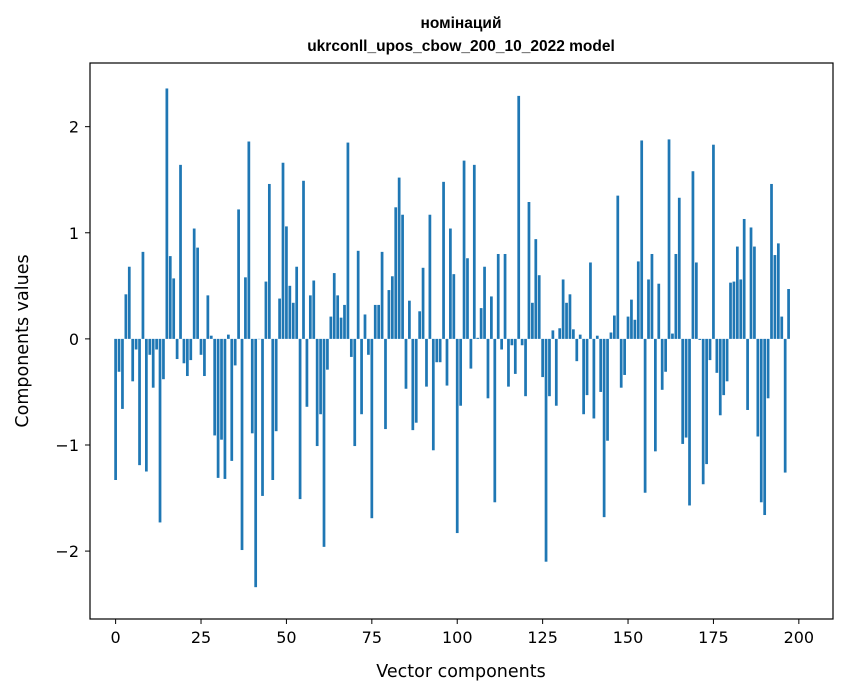  Describe the element at coordinates (23, 340) in the screenshot. I see `y-axis-label: Components values` at that location.